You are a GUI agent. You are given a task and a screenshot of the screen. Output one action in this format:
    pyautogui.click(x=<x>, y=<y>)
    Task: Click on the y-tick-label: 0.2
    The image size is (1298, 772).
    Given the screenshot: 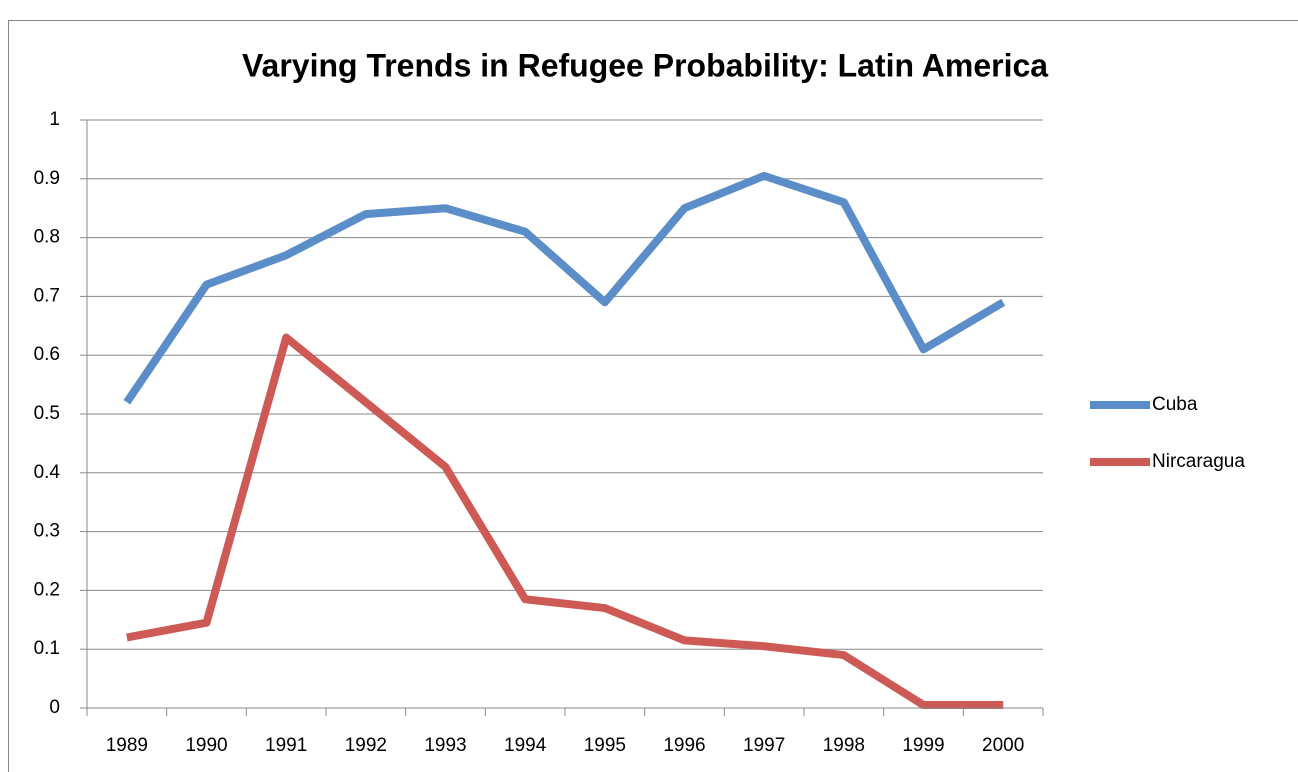 What is the action you would take?
    pyautogui.click(x=47, y=589)
    